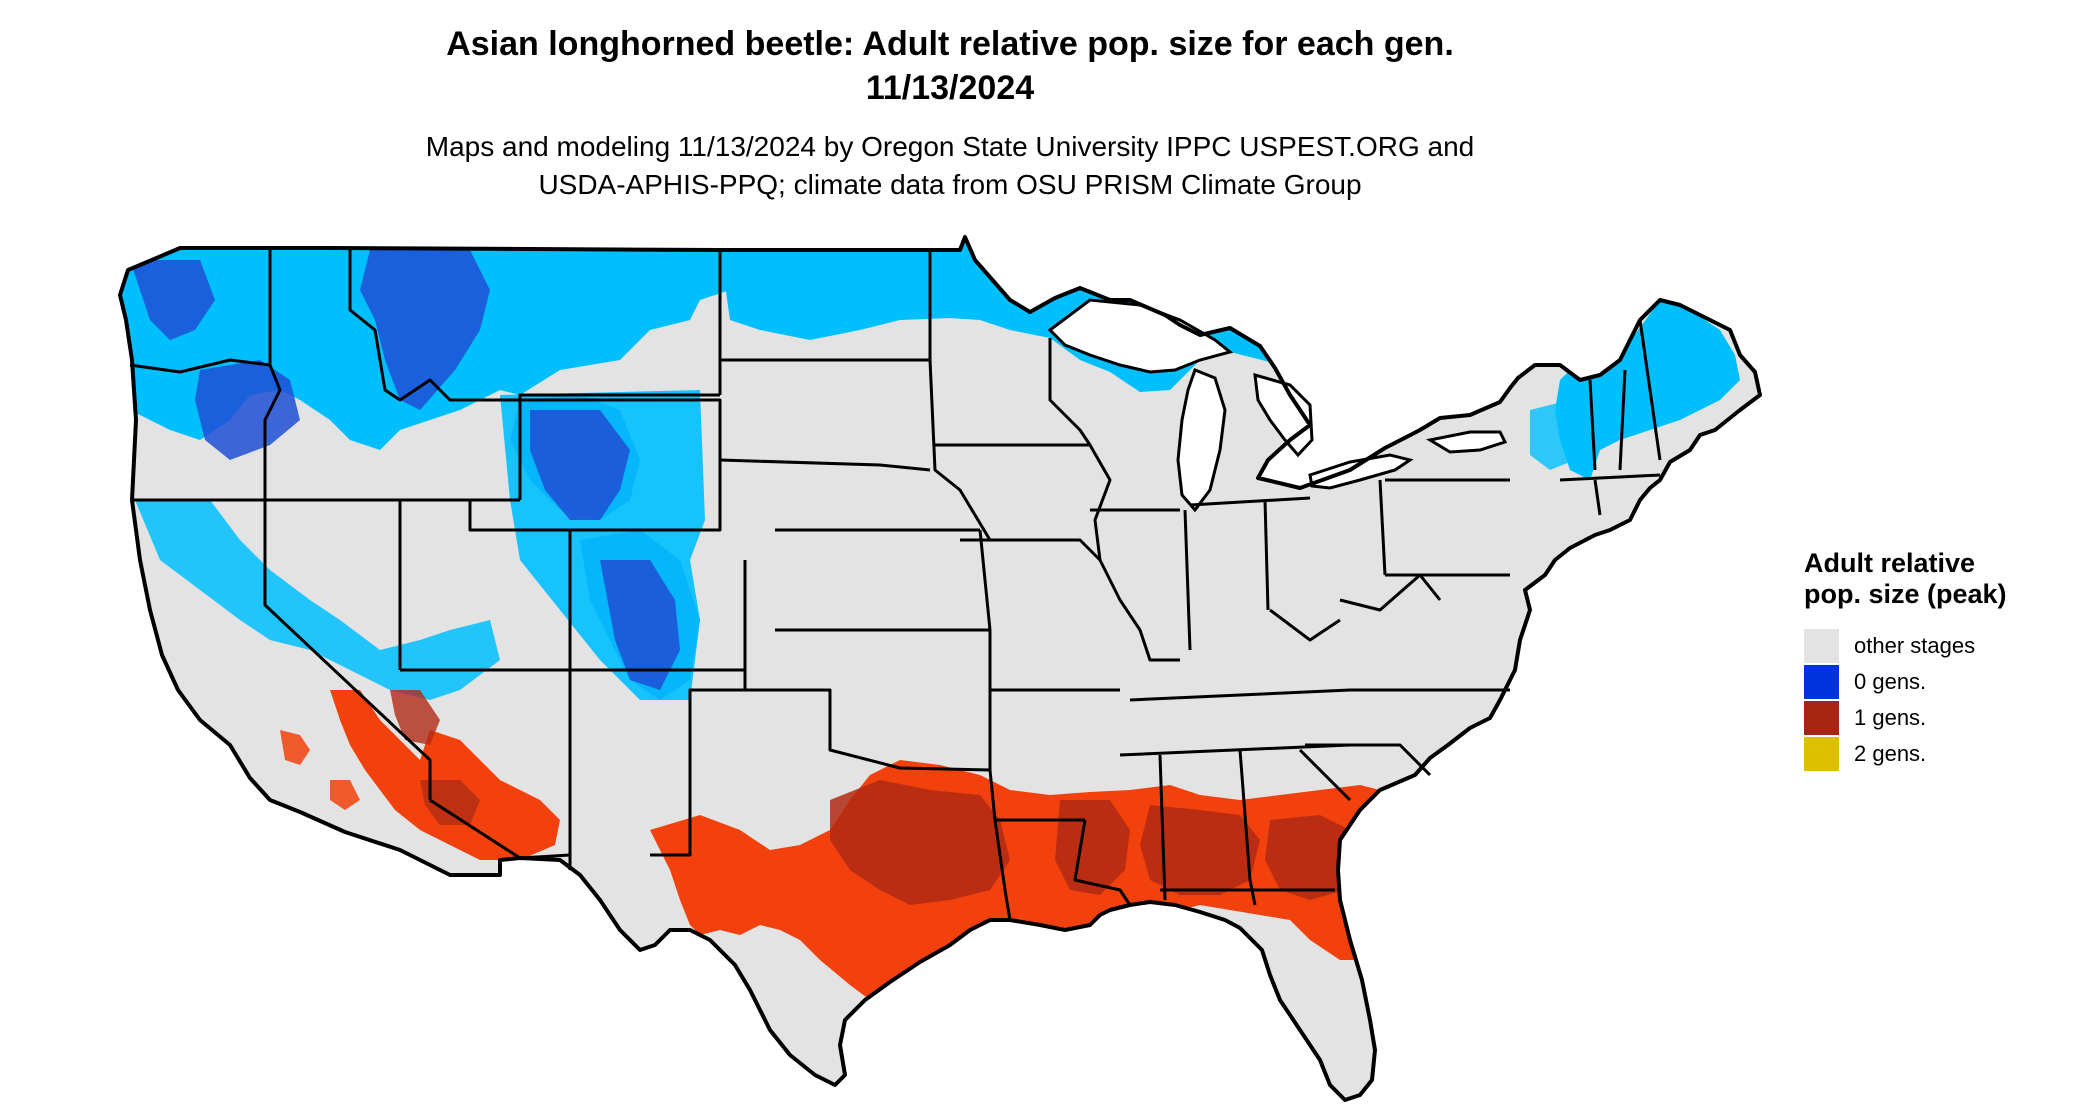 This screenshot has height=1116, width=2100. What do you see at coordinates (1305, 625) in the screenshot?
I see `border-ky-wv-oh` at bounding box center [1305, 625].